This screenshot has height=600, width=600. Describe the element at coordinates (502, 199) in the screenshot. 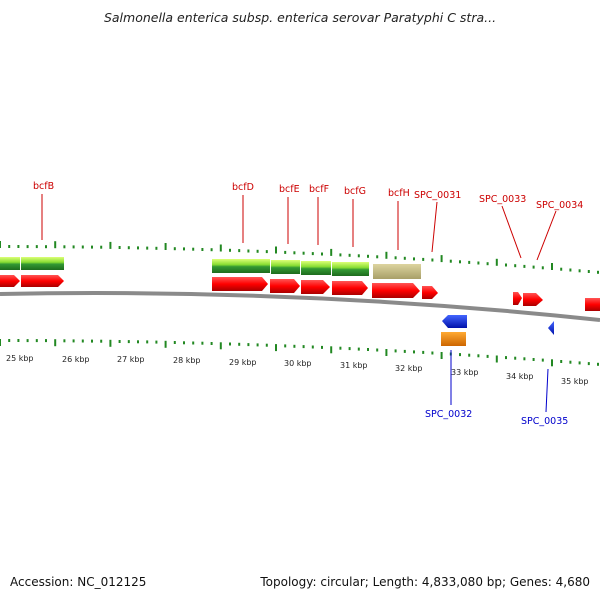

I see `gene-label: SPC_0033` at that location.